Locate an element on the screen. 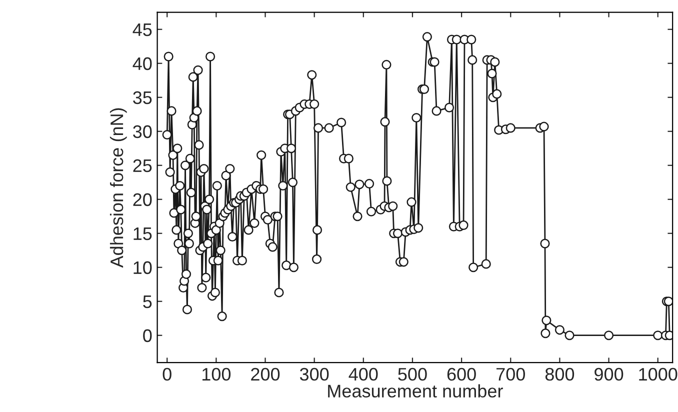 This screenshot has width=678, height=412. y-tick-label: 5 is located at coordinates (147, 301).